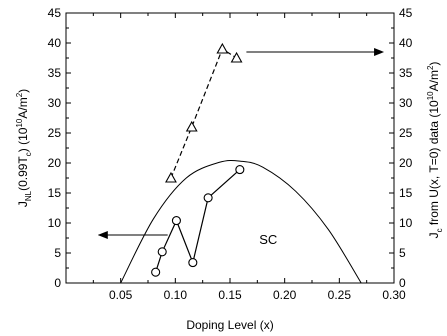 The width and height of the screenshot is (447, 336). Describe the element at coordinates (406, 163) in the screenshot. I see `y-right-tick-label: 20` at that location.